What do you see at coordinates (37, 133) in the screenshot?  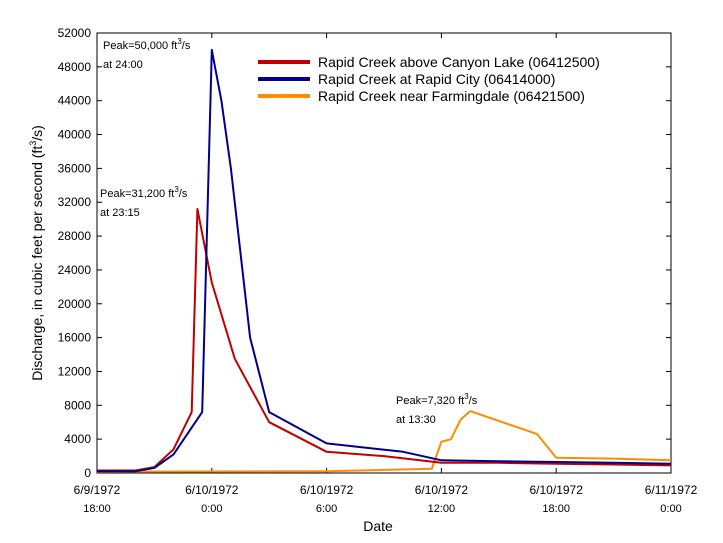 I see `y-axis-title-end: /s)` at bounding box center [37, 133].